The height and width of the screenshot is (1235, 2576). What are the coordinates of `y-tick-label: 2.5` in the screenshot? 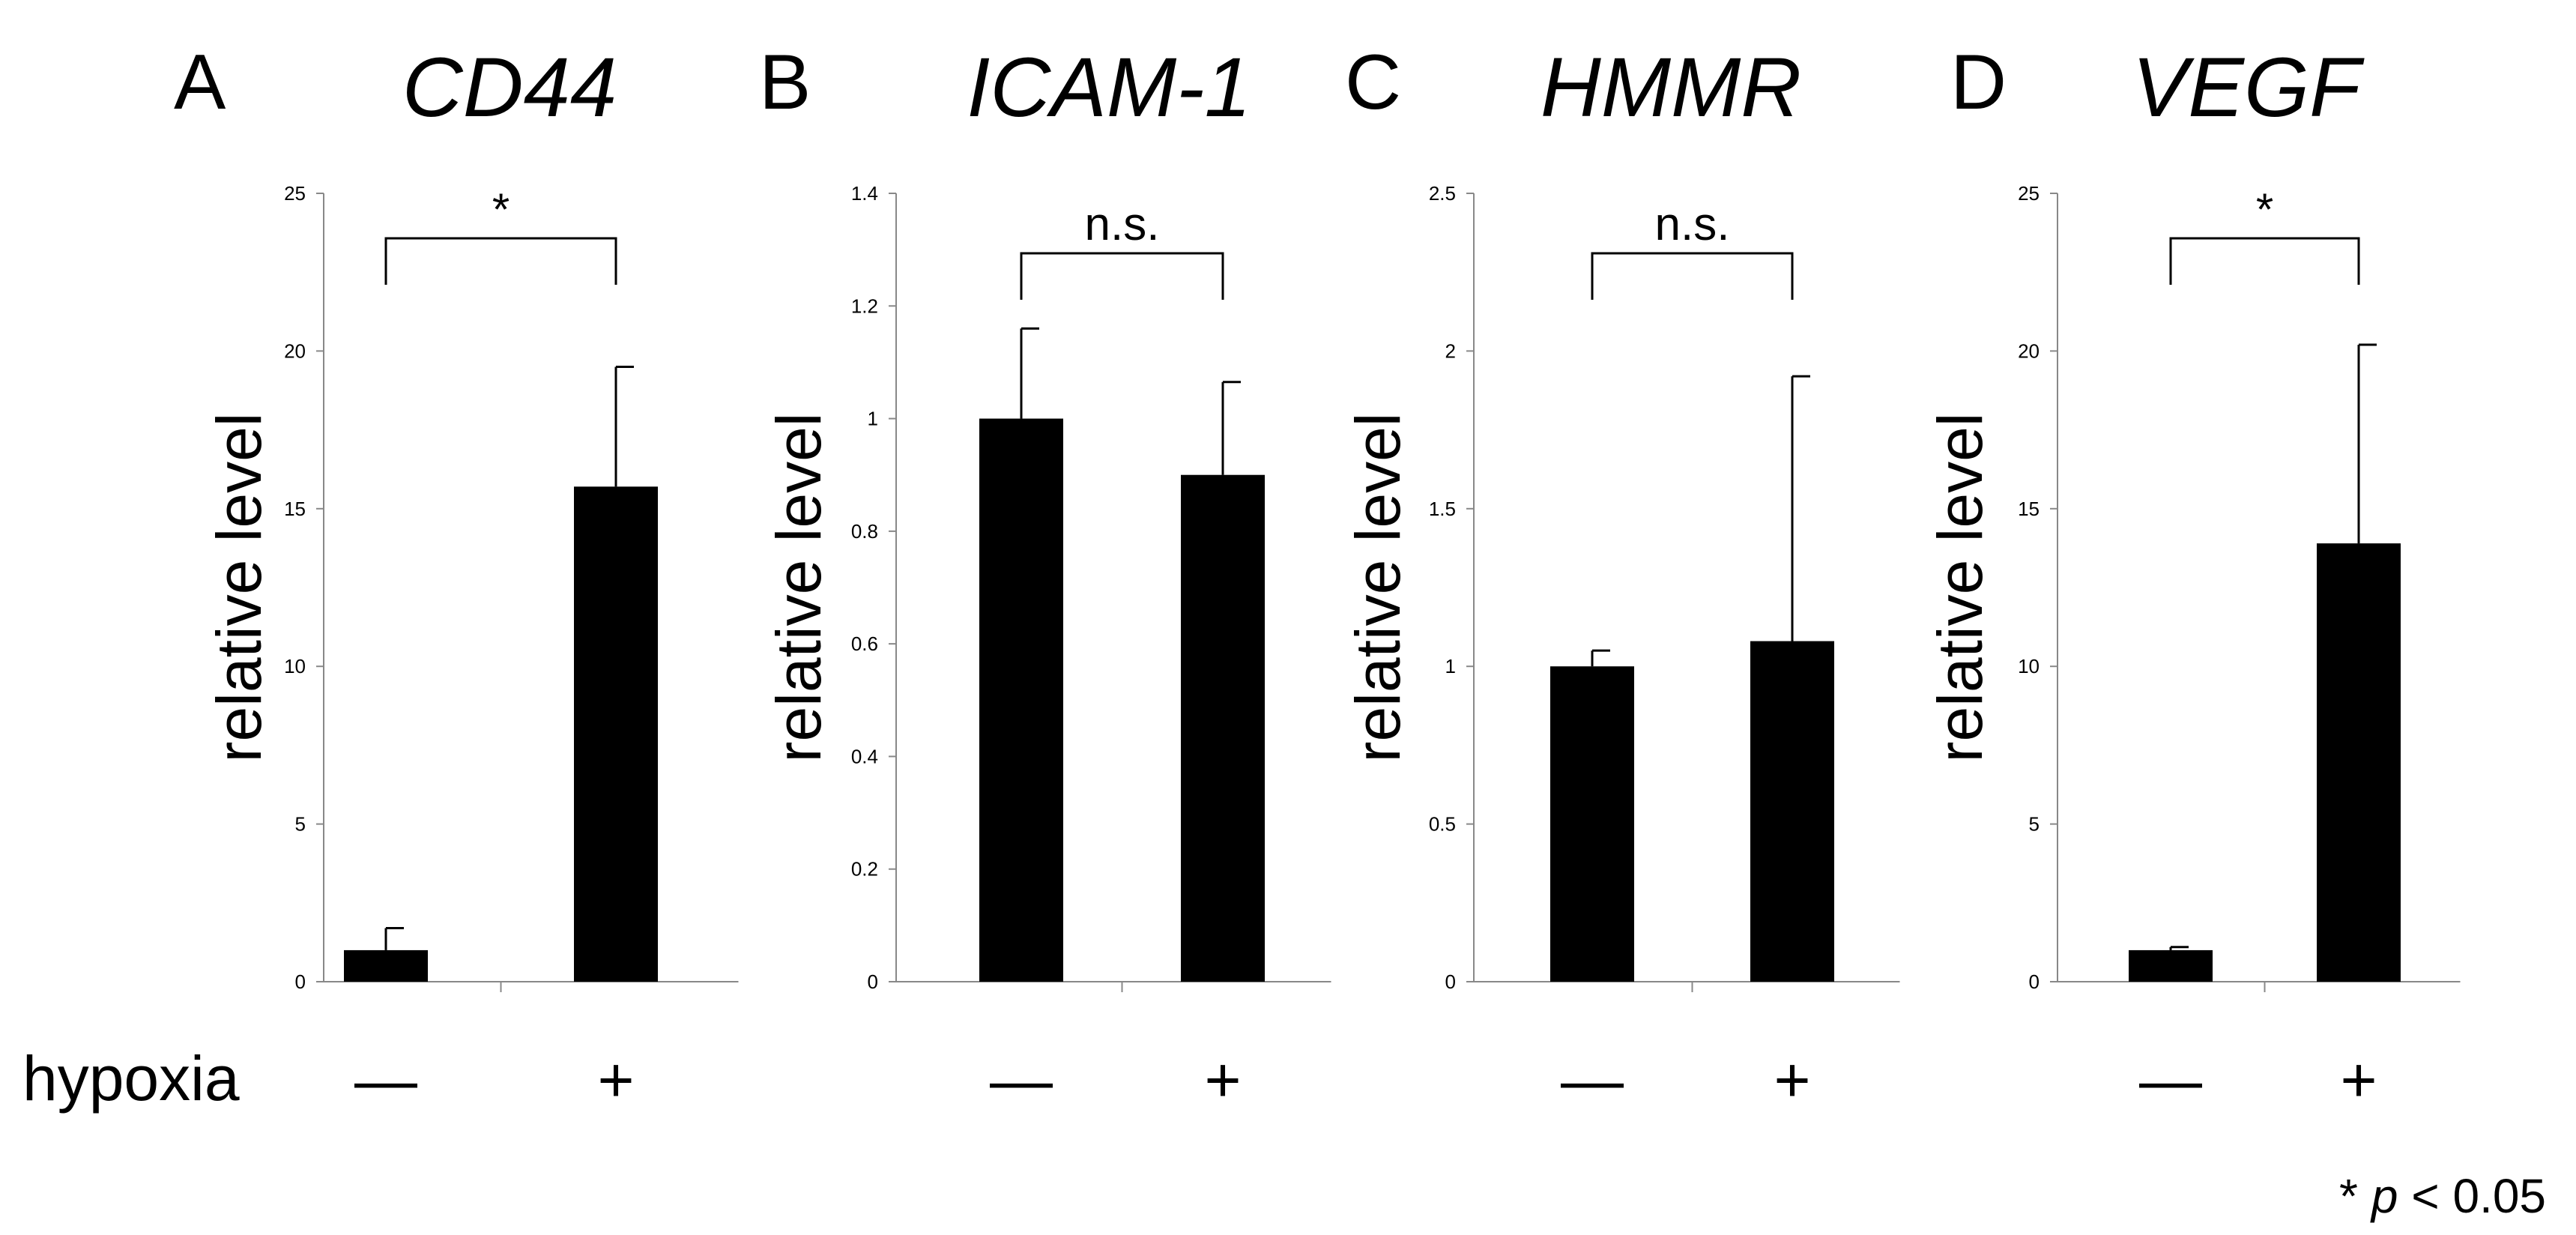 It's located at (1442, 193).